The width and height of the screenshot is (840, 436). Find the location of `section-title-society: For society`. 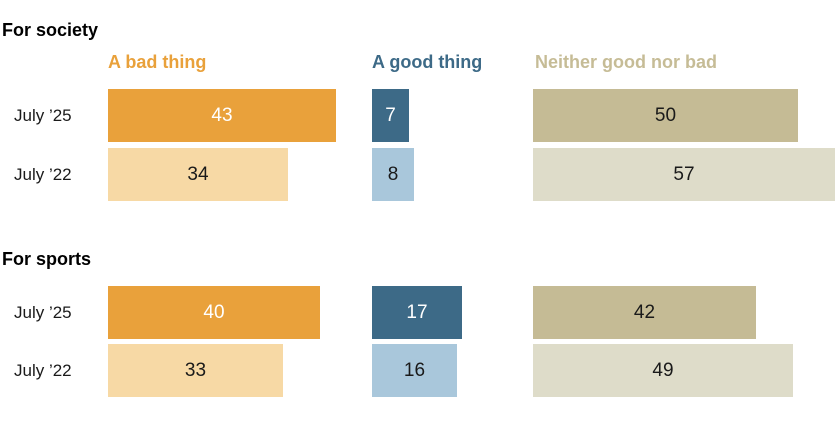

section-title-society: For society is located at coordinates (50, 30).